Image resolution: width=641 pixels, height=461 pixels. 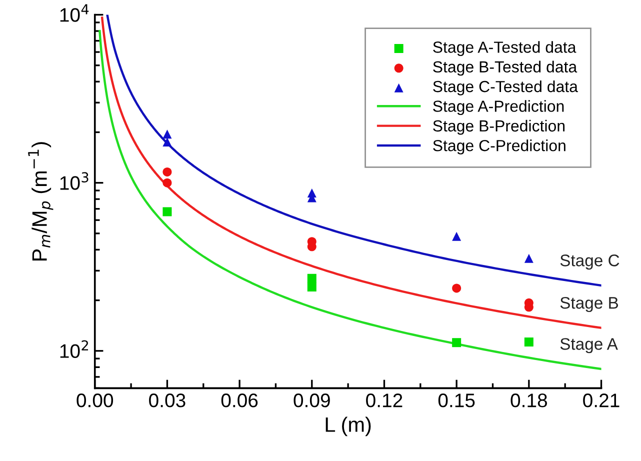 I want to click on y-tick-label: 10$^{3}$, so click(x=74, y=181).